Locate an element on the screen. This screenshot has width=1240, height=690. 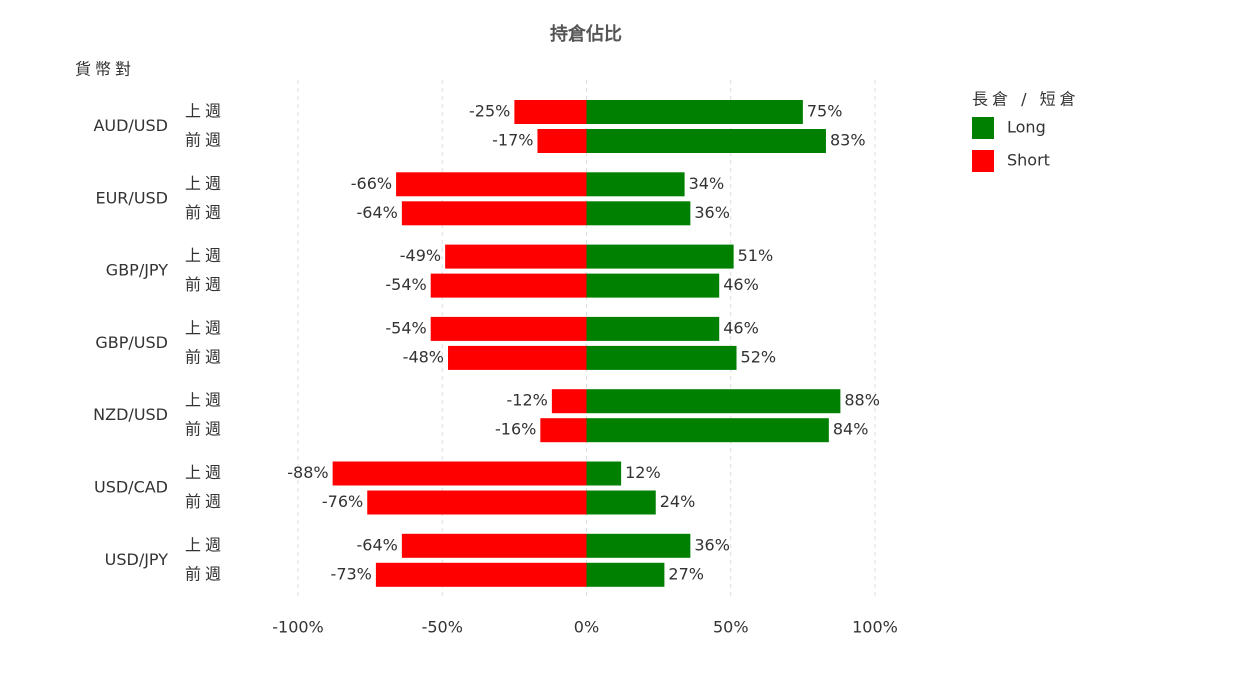
value-label: 12% is located at coordinates (643, 472).